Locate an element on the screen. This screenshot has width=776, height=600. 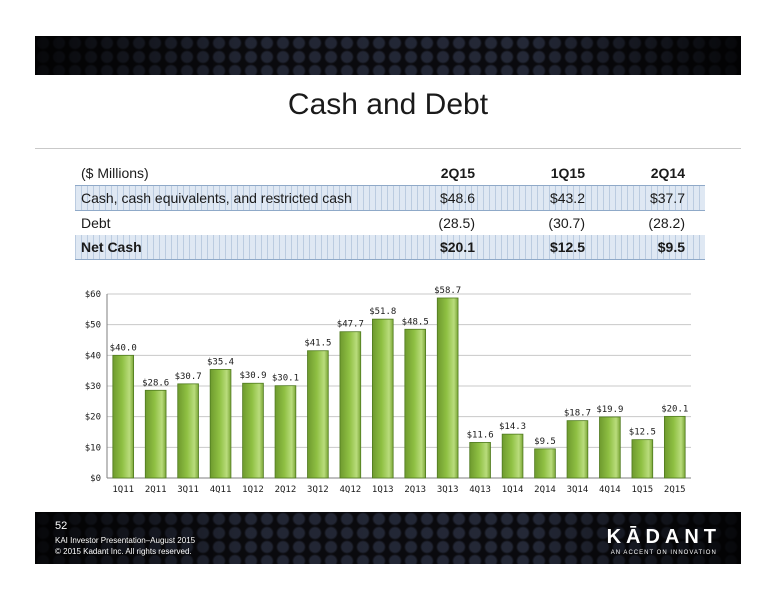
y-tick-label: $0 is located at coordinates (95, 479).